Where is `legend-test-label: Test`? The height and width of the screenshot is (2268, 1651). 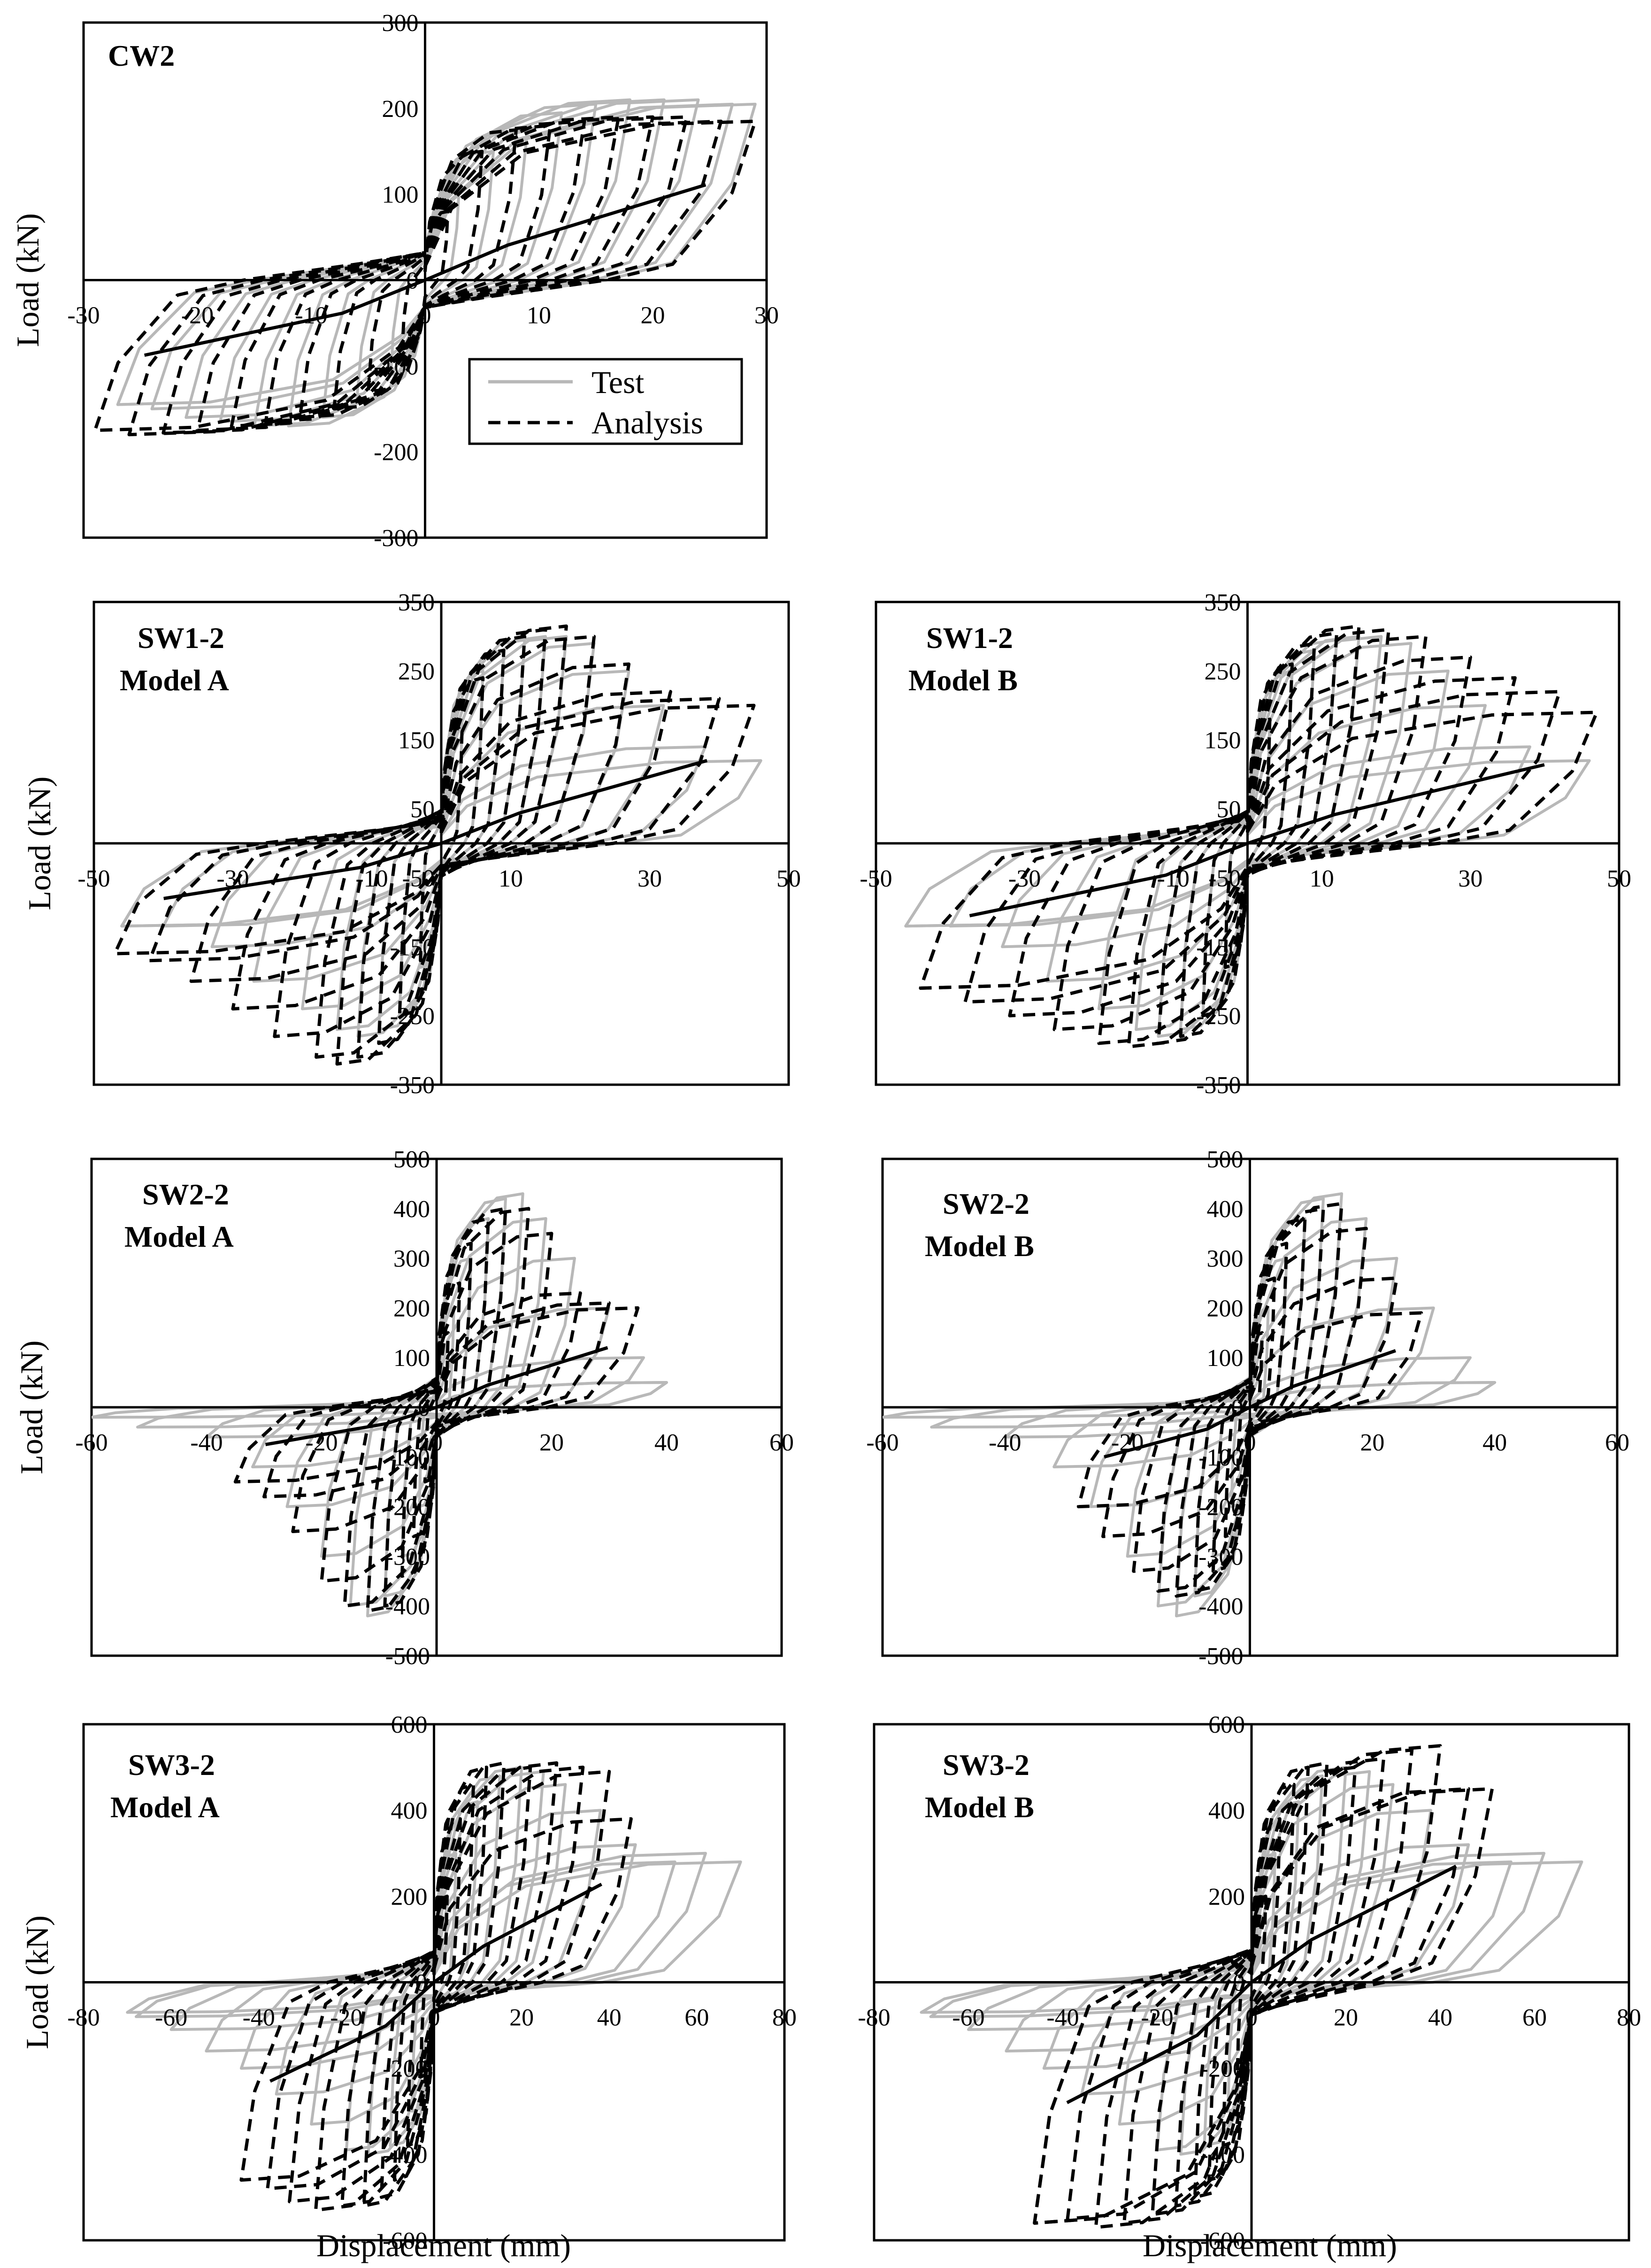
legend-test-label: Test is located at coordinates (617, 382).